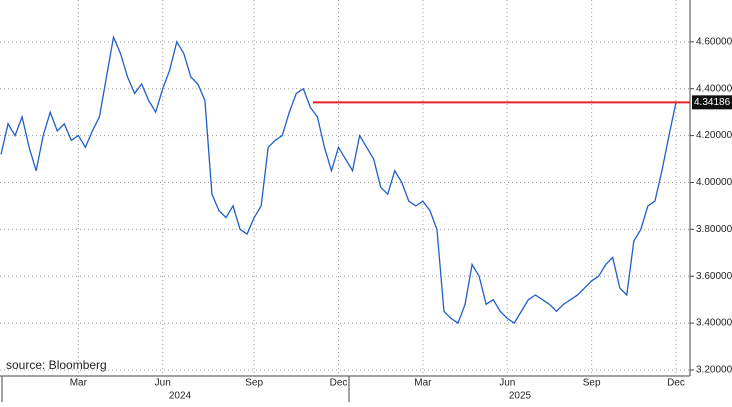  Describe the element at coordinates (714, 323) in the screenshot. I see `y-tick-label: 3.40000` at that location.